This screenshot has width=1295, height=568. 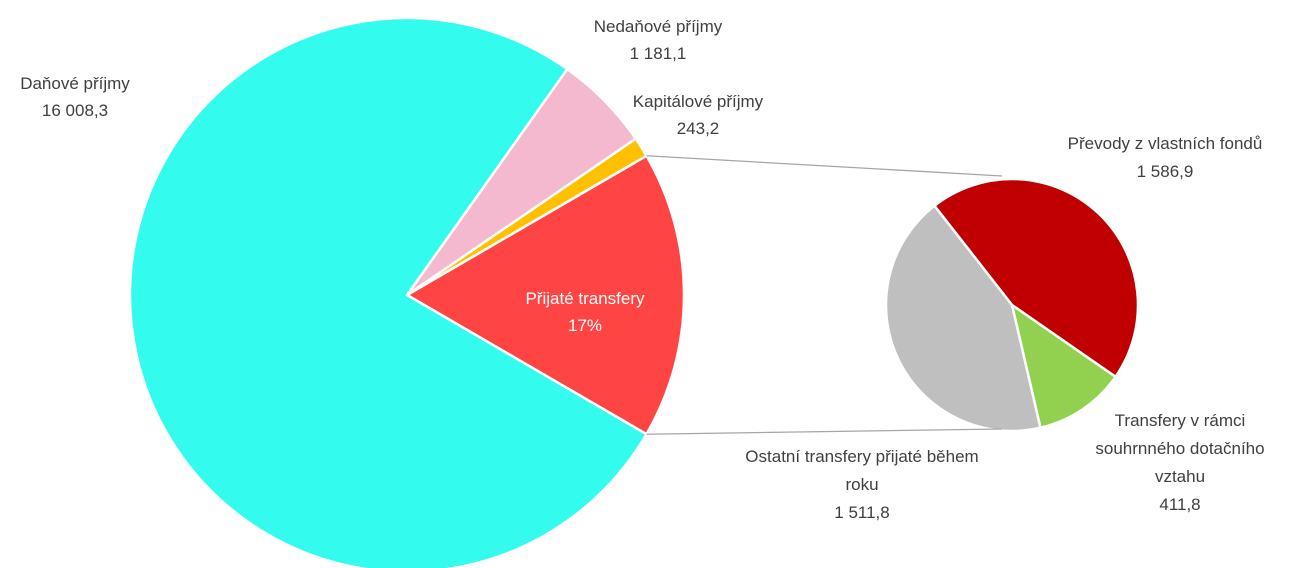 What do you see at coordinates (1180, 504) in the screenshot?
I see `value-label: 411,8` at bounding box center [1180, 504].